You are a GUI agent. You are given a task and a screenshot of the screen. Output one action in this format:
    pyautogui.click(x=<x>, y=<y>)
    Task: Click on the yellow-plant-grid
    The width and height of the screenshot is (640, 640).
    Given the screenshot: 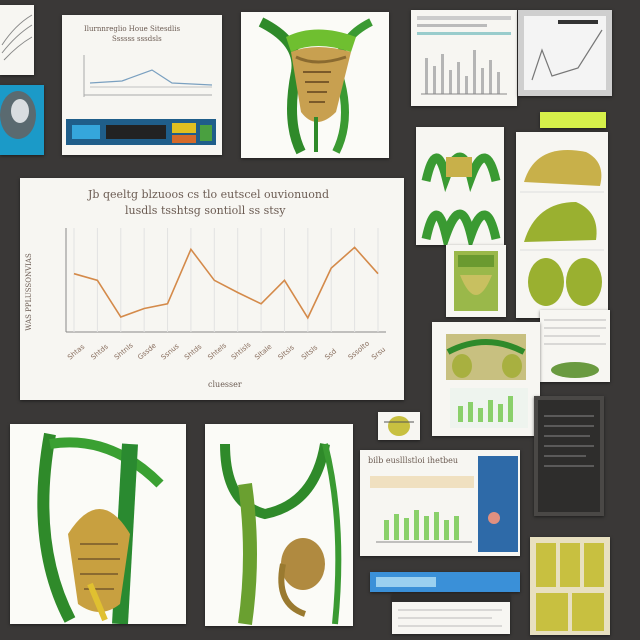 What is the action you would take?
    pyautogui.click(x=562, y=228)
    